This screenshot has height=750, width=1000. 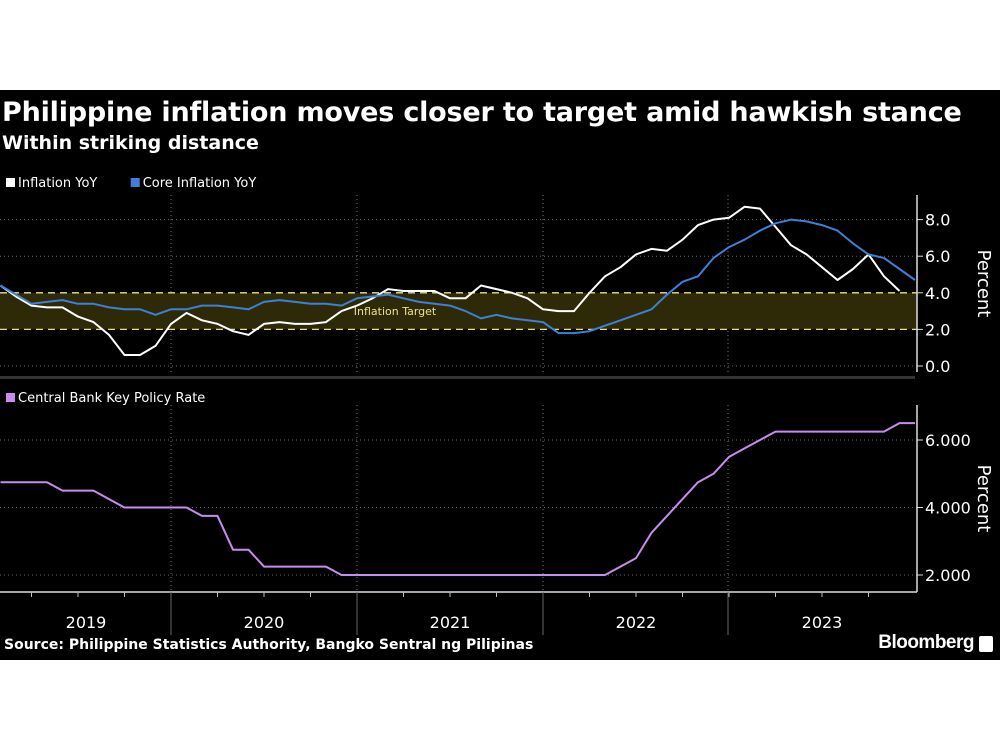 I want to click on bloomberg-logo: Bloomberg, so click(x=926, y=642).